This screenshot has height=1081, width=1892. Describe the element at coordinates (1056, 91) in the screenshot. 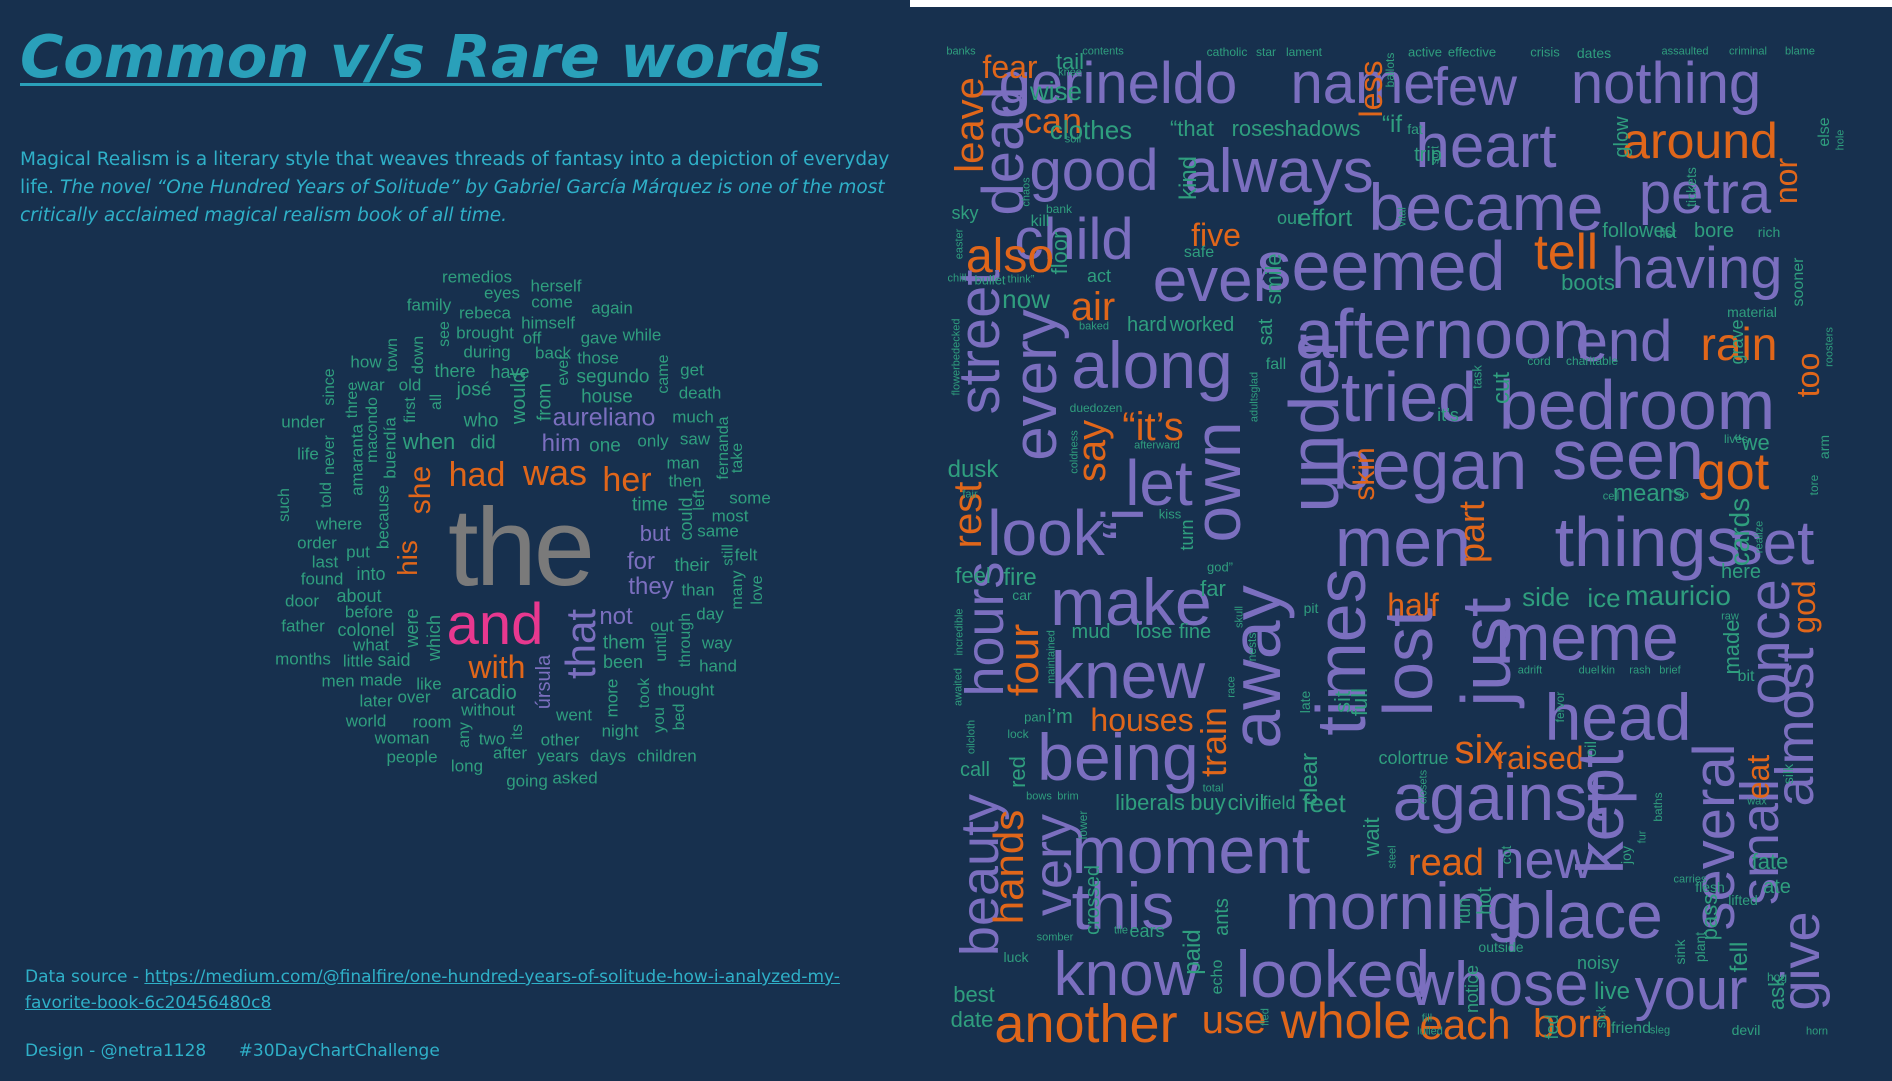

I see `rare-word: wise` at that location.